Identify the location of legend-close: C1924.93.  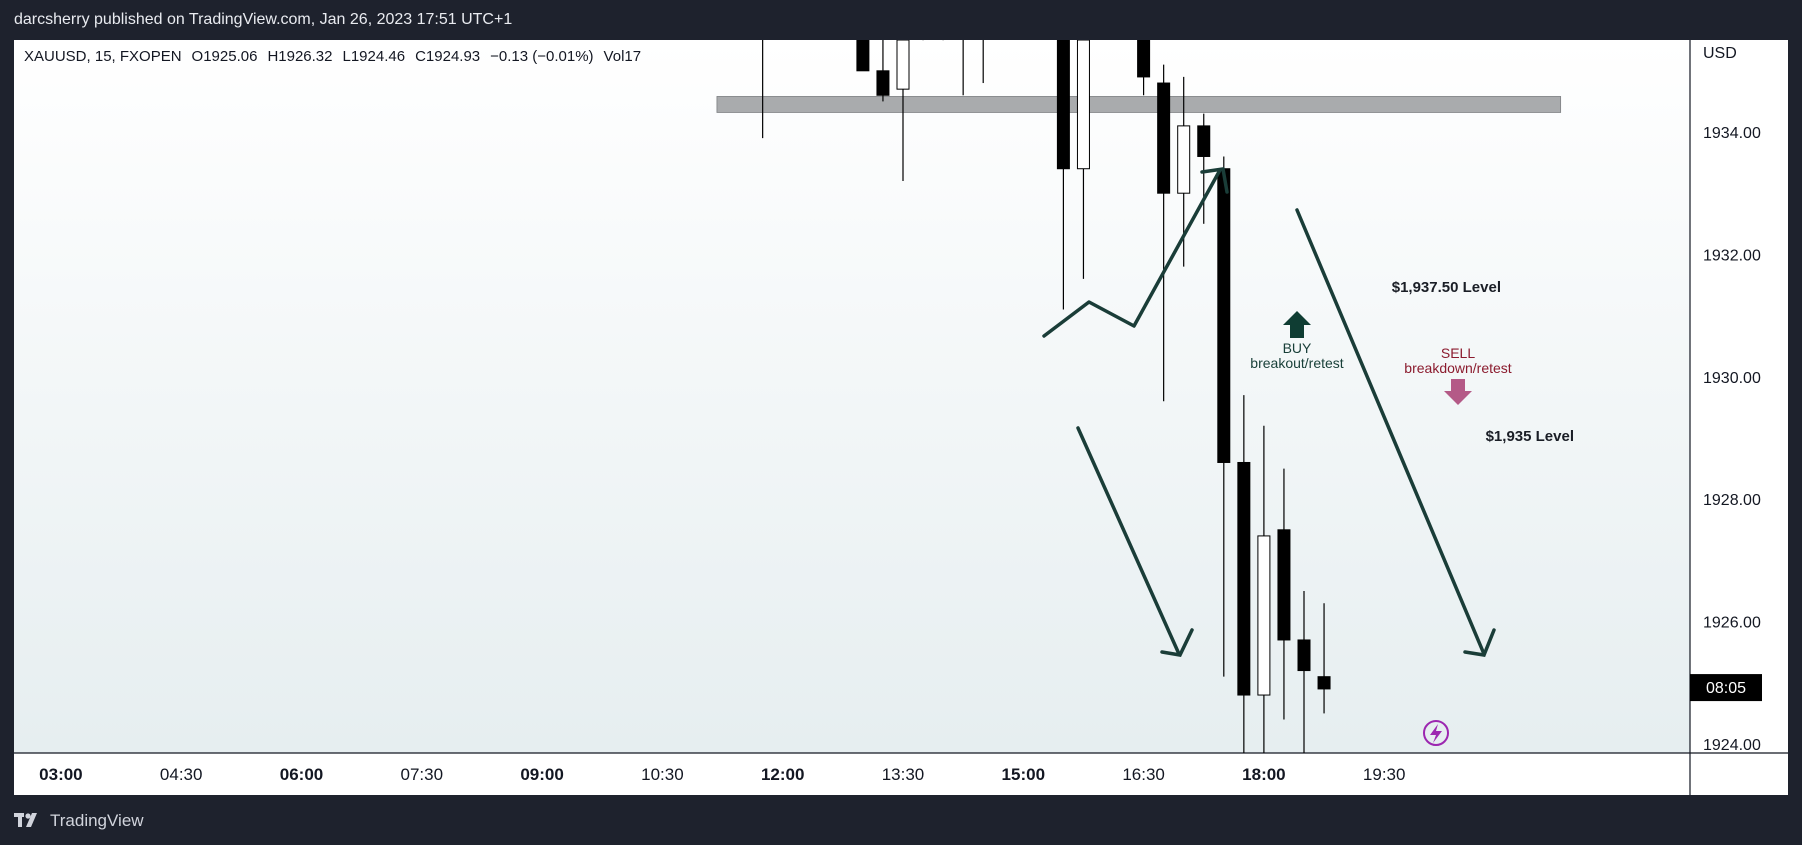
(448, 56).